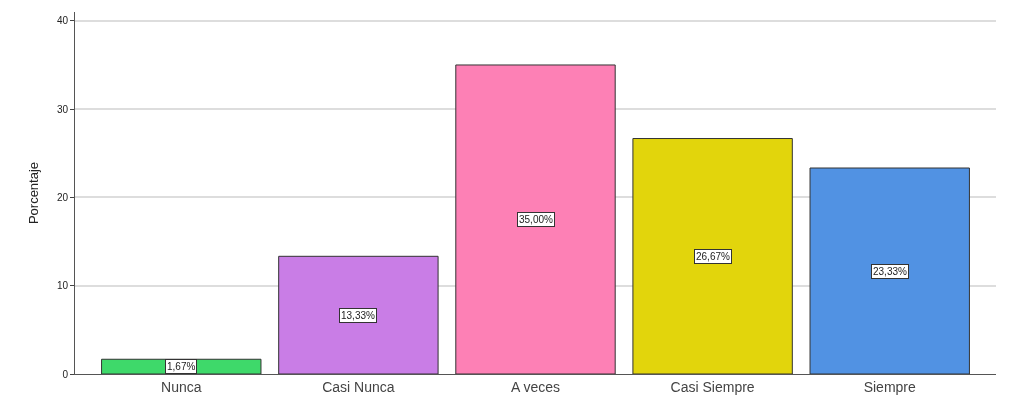 The image size is (1036, 407). Describe the element at coordinates (62, 21) in the screenshot. I see `y-tick-label: 40` at that location.